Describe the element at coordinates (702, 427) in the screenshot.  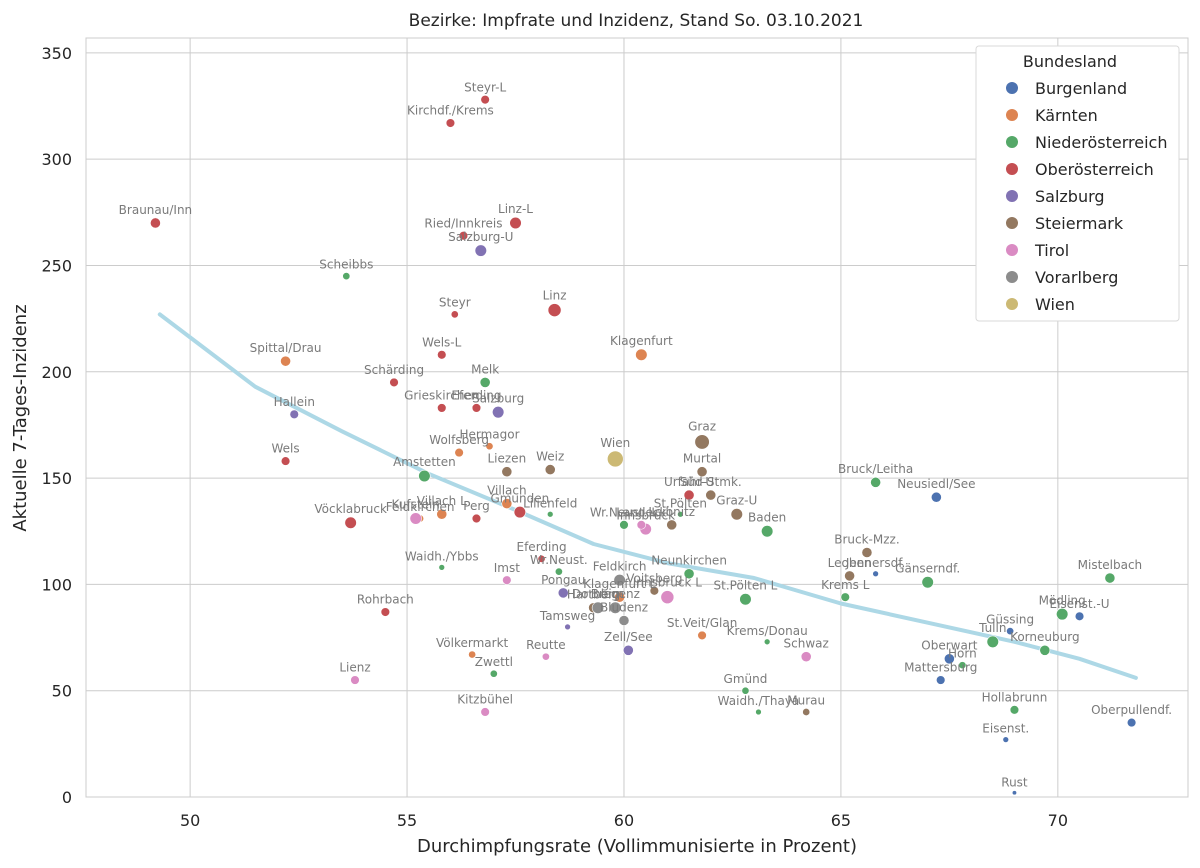
I see `point-label: Graz` at that location.